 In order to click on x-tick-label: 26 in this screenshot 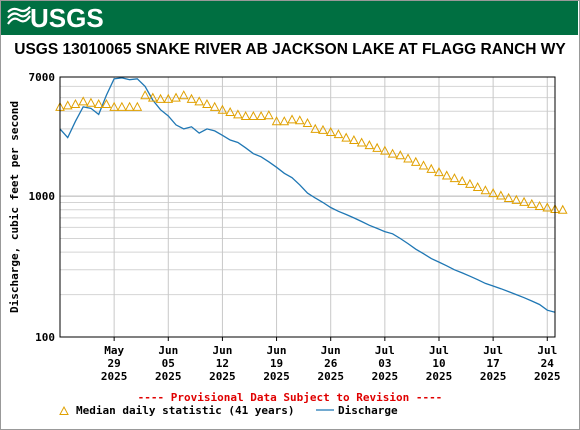, I will do `click(331, 363)`.